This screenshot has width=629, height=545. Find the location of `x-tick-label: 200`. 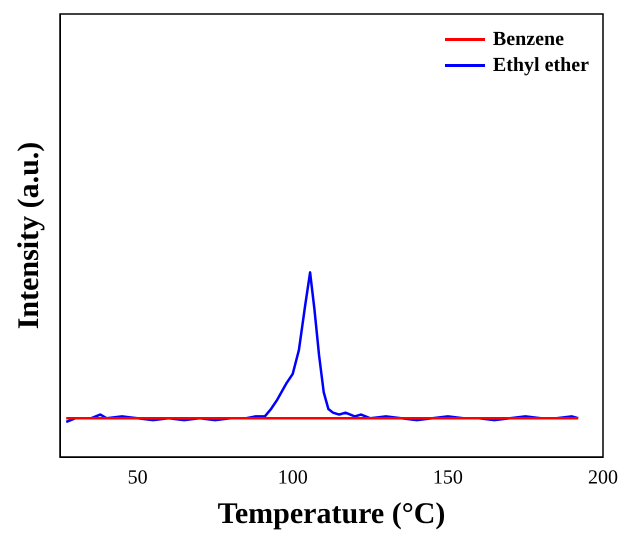

x-tick-label: 200 is located at coordinates (603, 477).